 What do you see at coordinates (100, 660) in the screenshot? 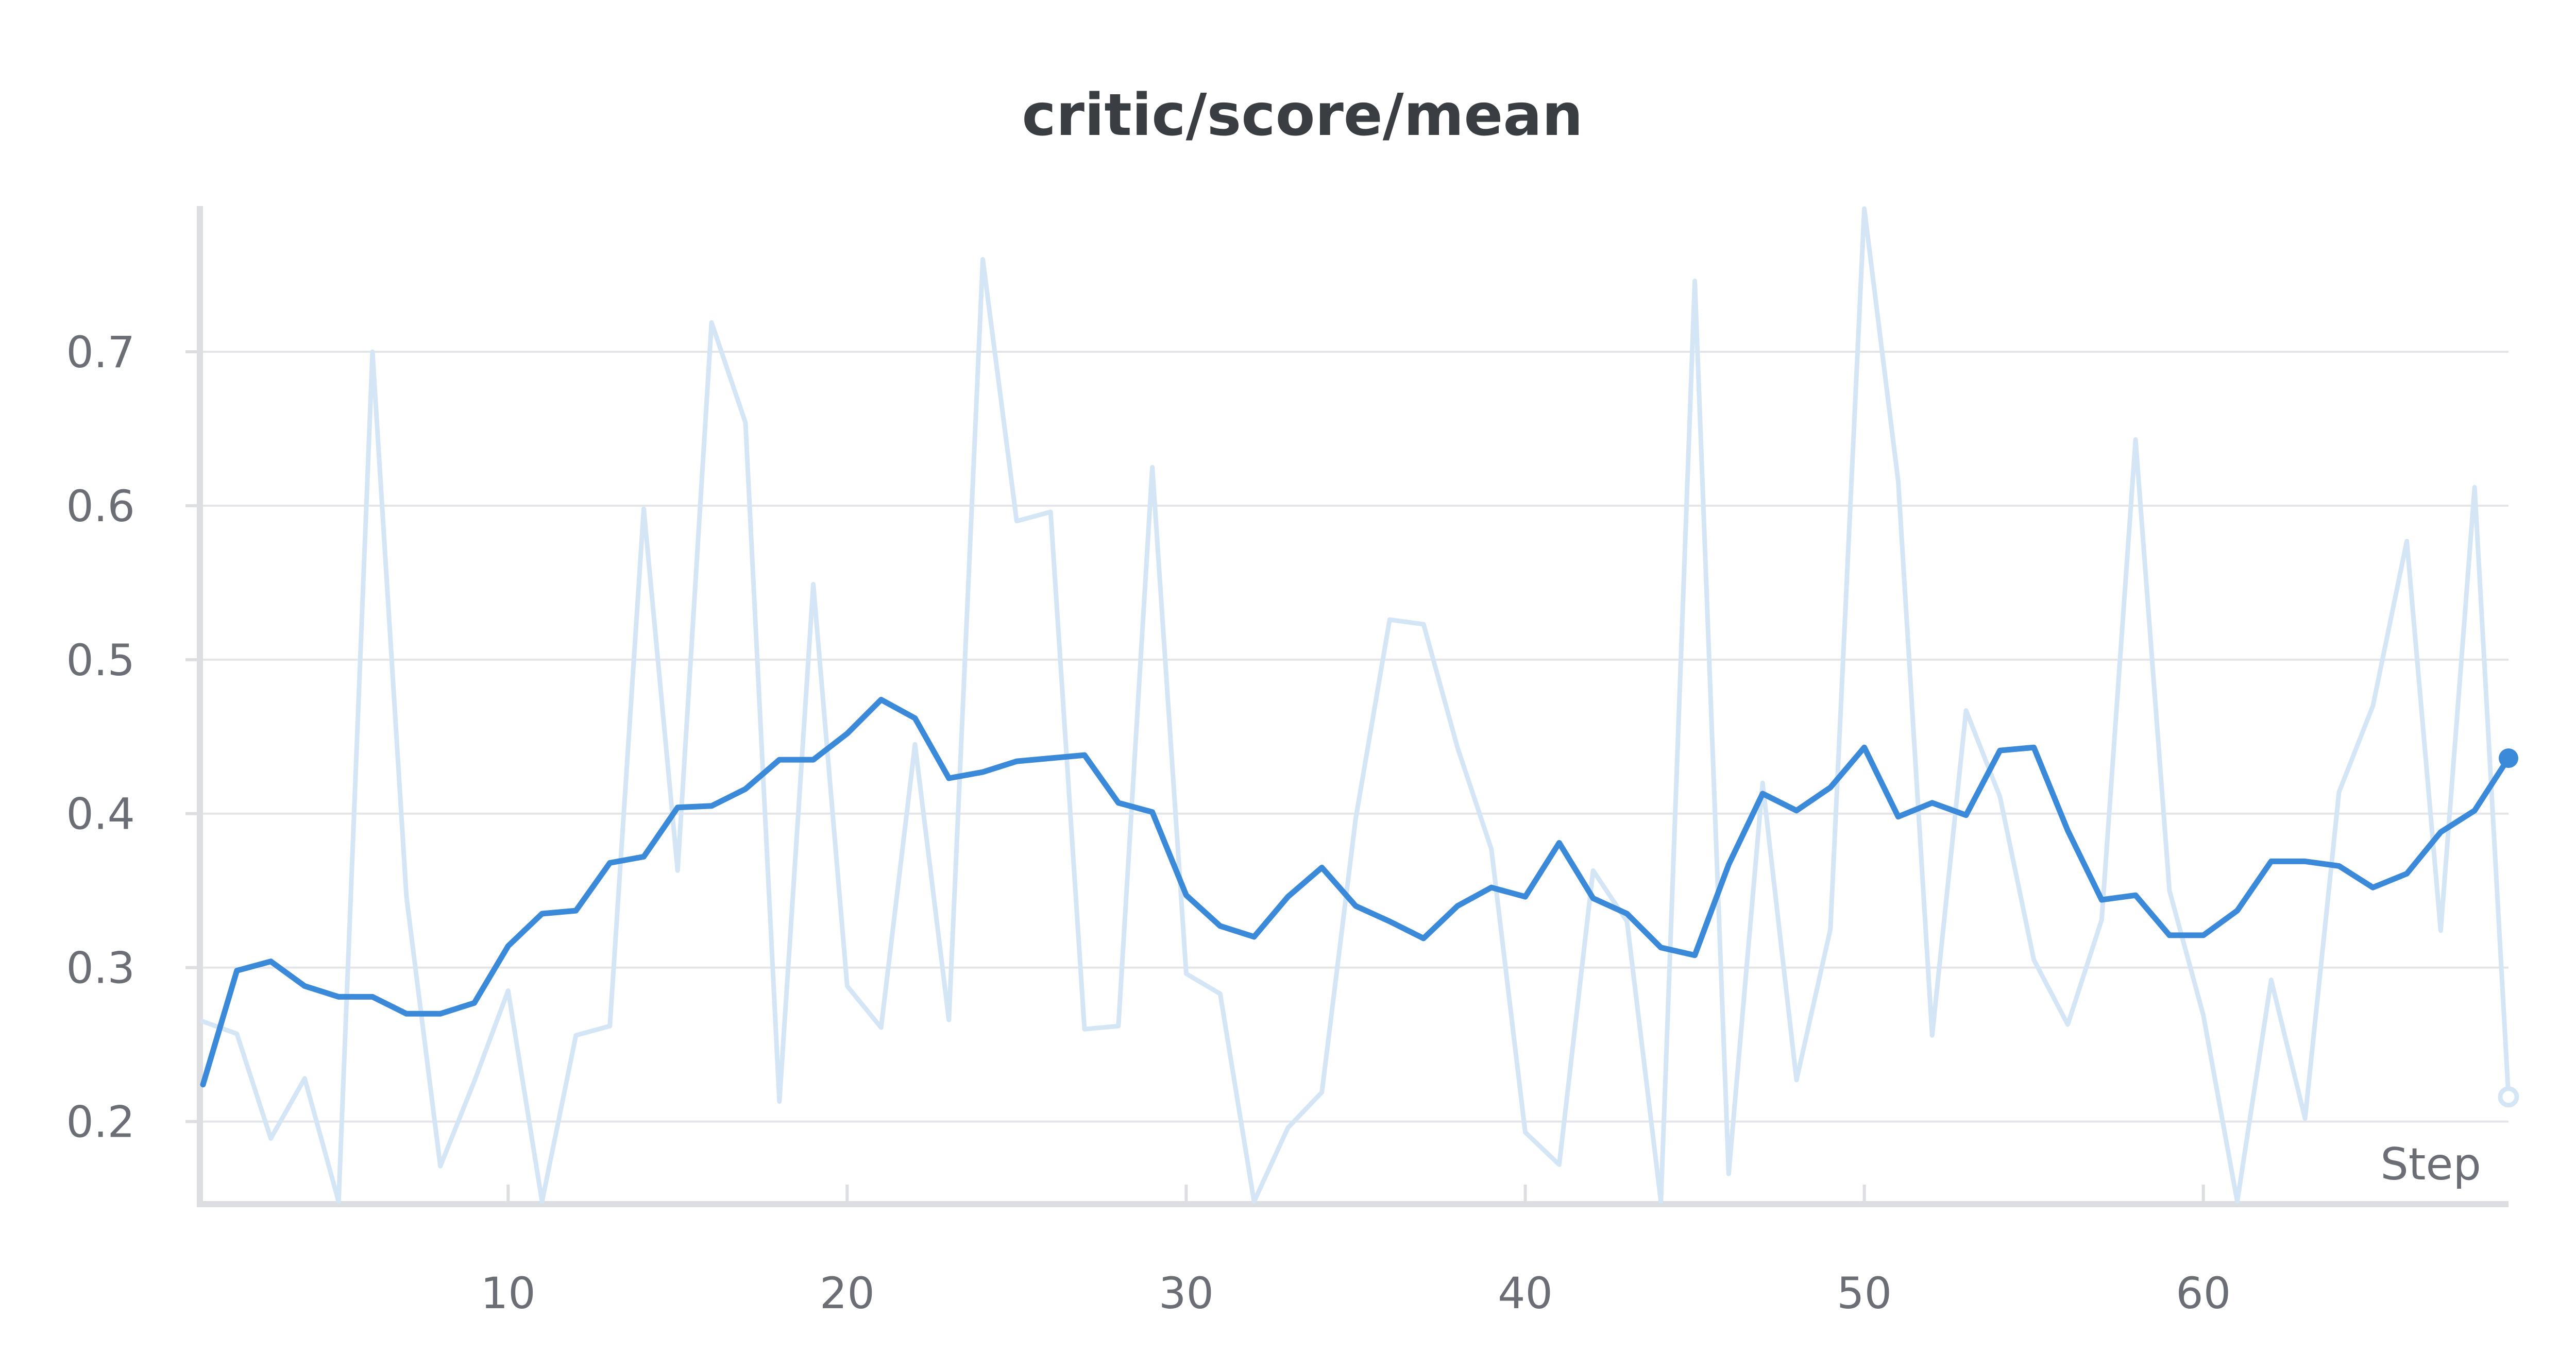
I see `y-tick-label-3: 0.5` at bounding box center [100, 660].